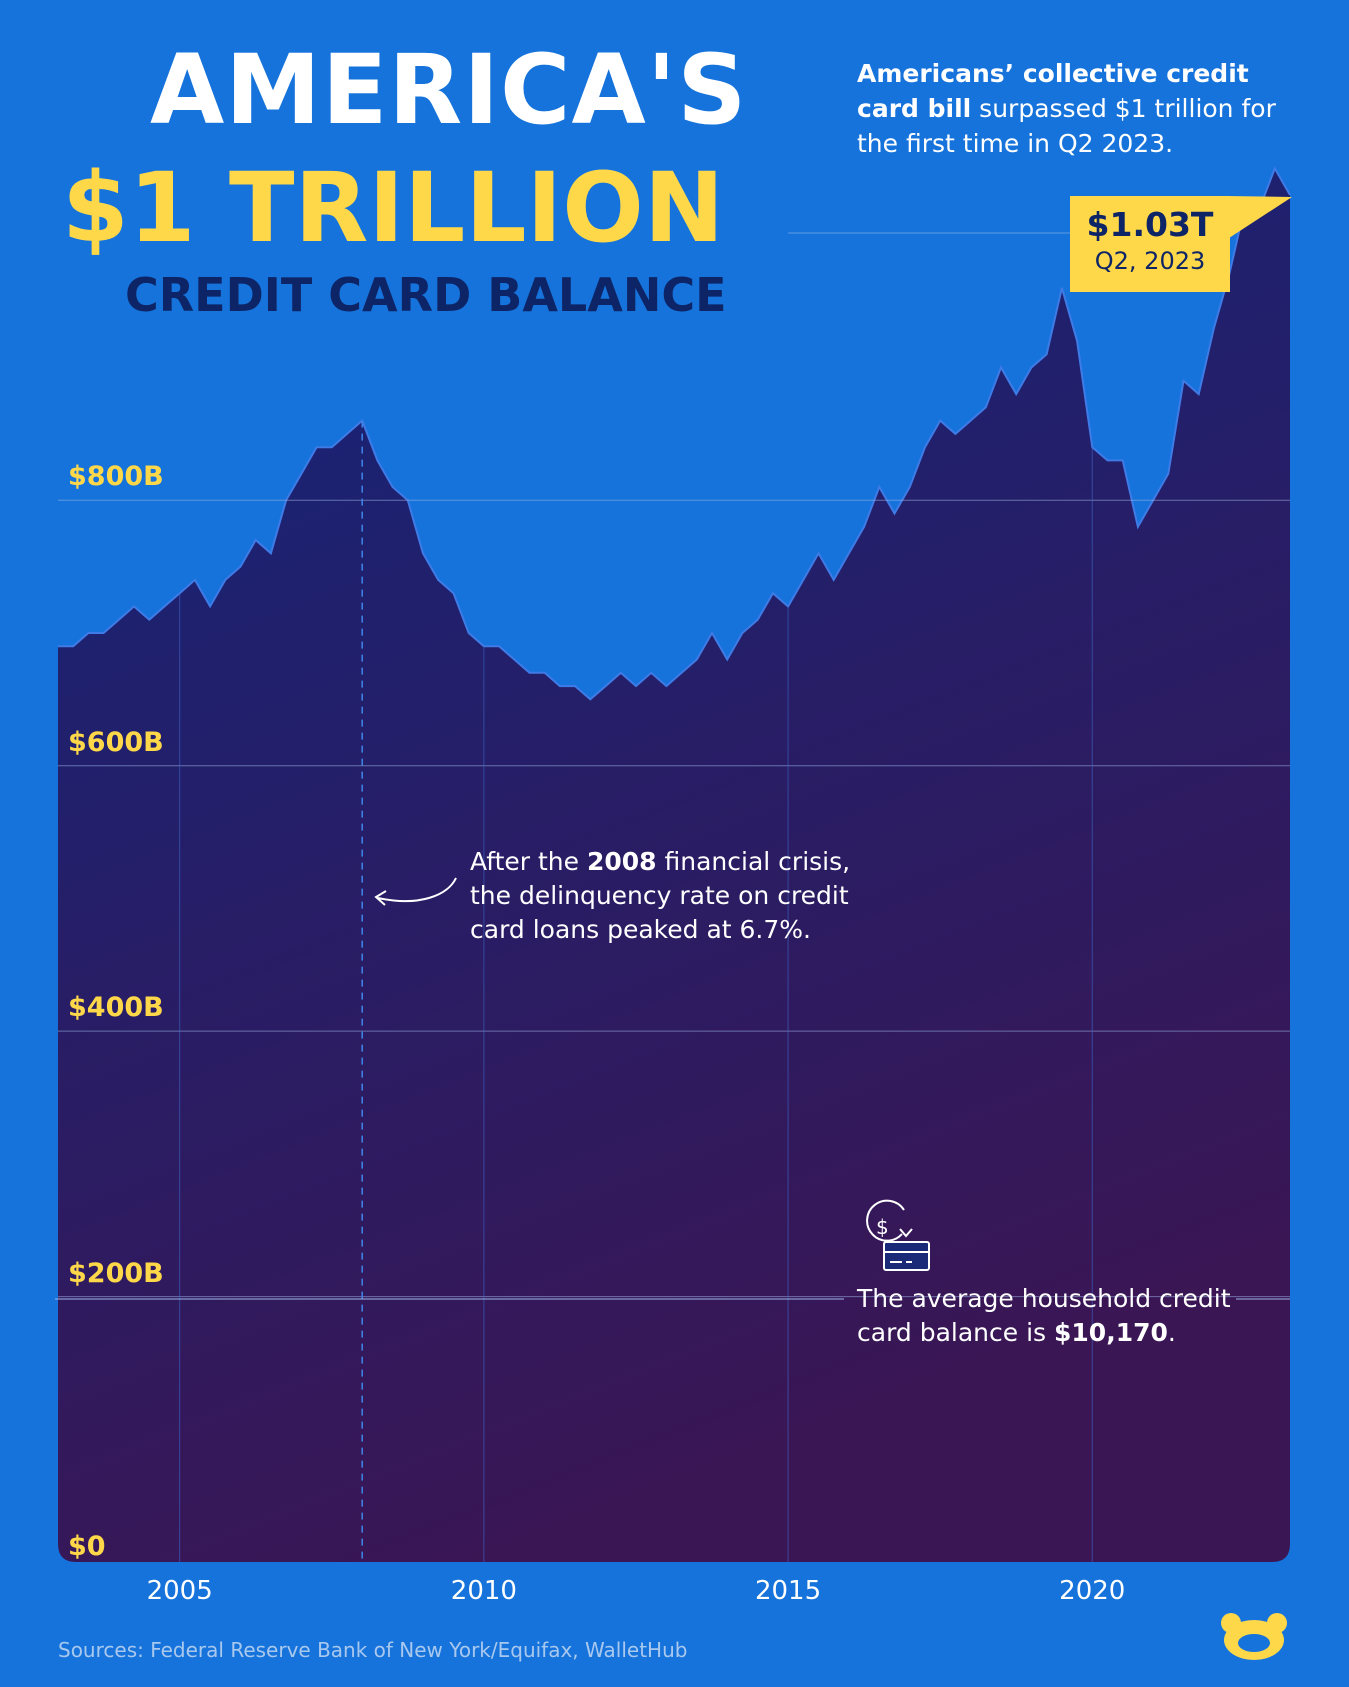  What do you see at coordinates (1171, 1332) in the screenshot?
I see `household-text-post: .` at bounding box center [1171, 1332].